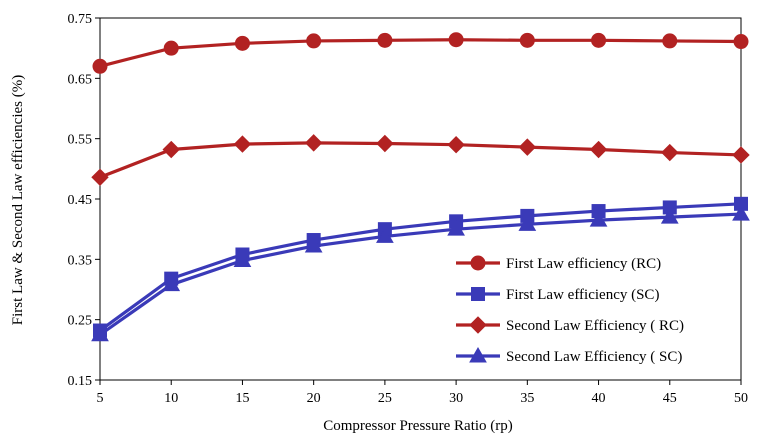 The image size is (758, 437). I want to click on y-tick-label: 0.15, so click(80, 381).